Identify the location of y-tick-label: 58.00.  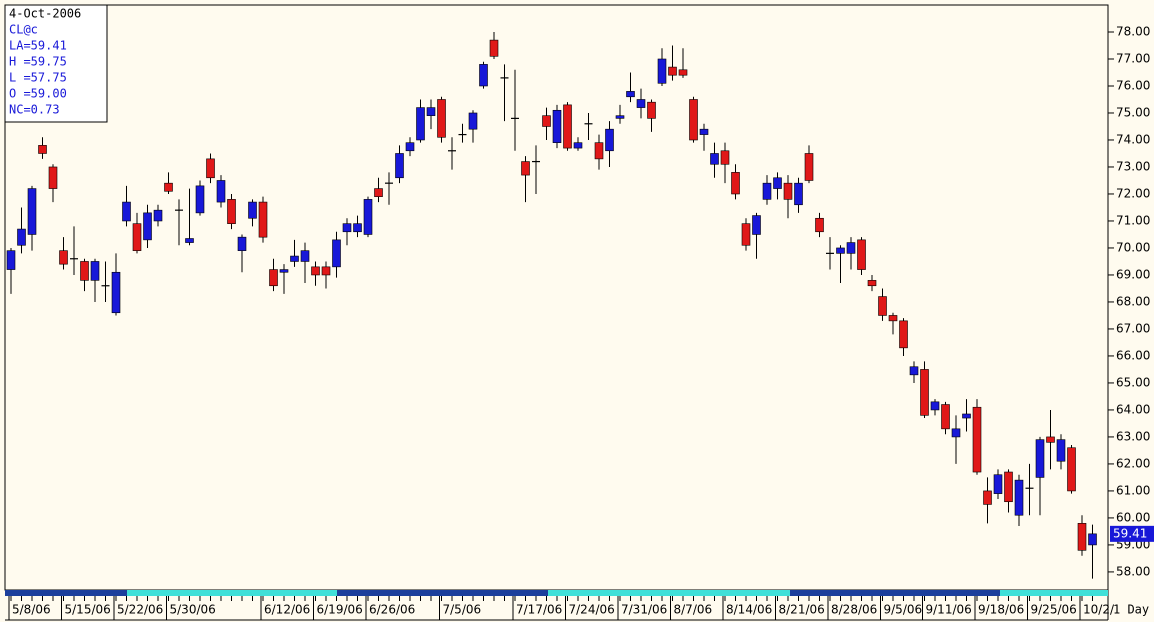
(1133, 571).